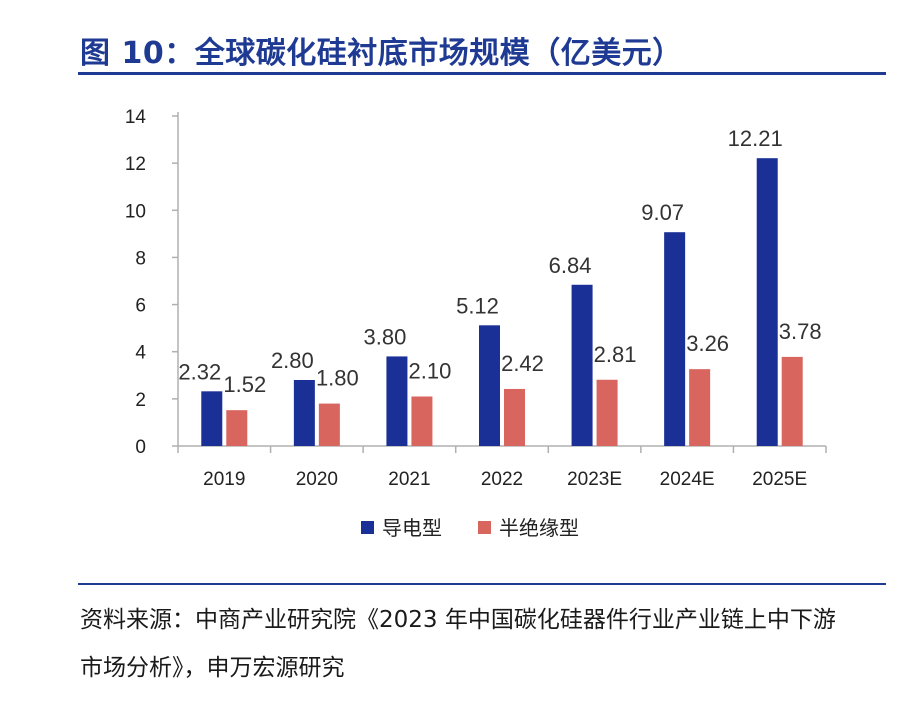 The width and height of the screenshot is (920, 720). What do you see at coordinates (755, 138) in the screenshot?
I see `data-label-conductive: 12.21` at bounding box center [755, 138].